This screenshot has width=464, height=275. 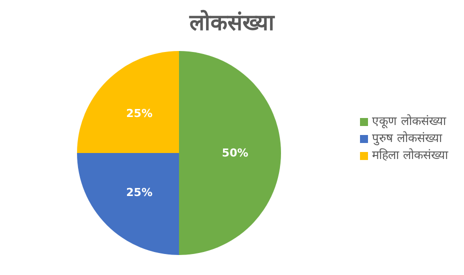 I want to click on chart-title: लोकसंख्या, so click(x=232, y=22).